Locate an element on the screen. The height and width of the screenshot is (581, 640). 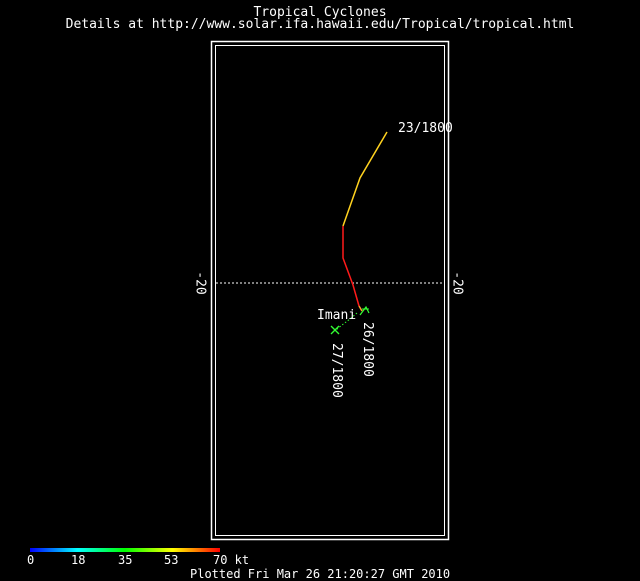
colorbar-tick-0: 0 is located at coordinates (31, 560).